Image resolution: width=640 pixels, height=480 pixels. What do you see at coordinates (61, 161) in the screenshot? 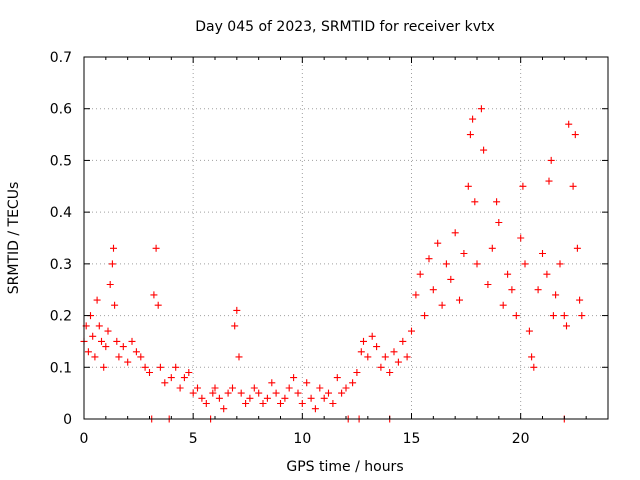
I see `y-tick-label: 0.5` at bounding box center [61, 161].